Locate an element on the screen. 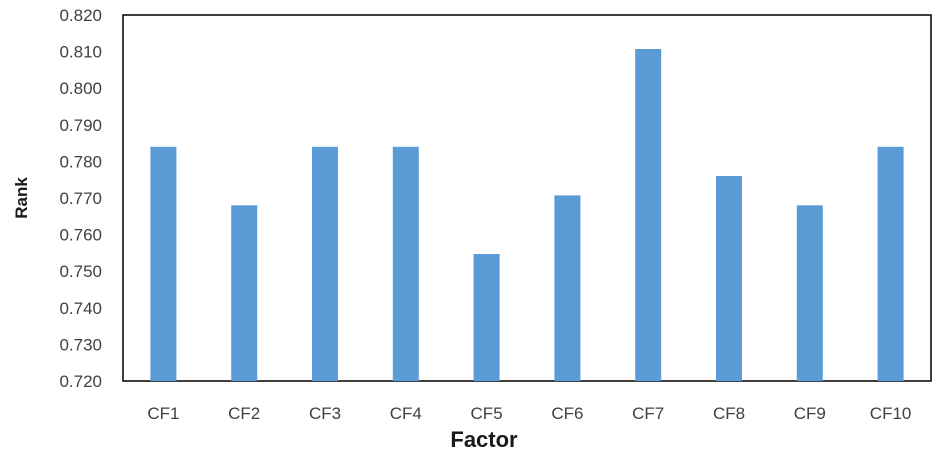 The width and height of the screenshot is (933, 454). x-tick-label-cf6: CF6 is located at coordinates (567, 413).